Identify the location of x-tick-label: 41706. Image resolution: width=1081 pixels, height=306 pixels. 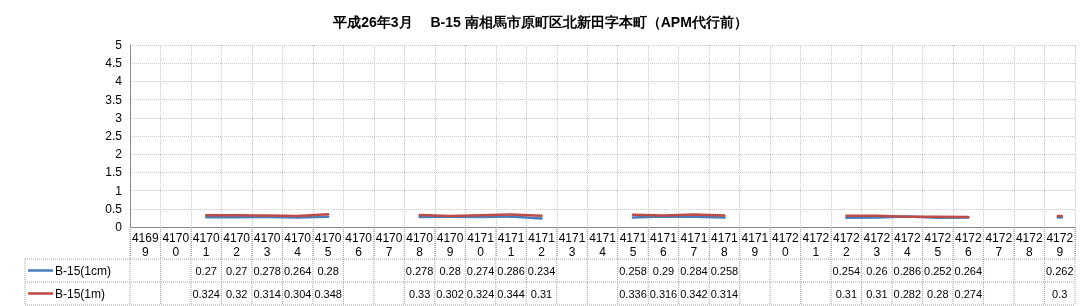
(359, 245).